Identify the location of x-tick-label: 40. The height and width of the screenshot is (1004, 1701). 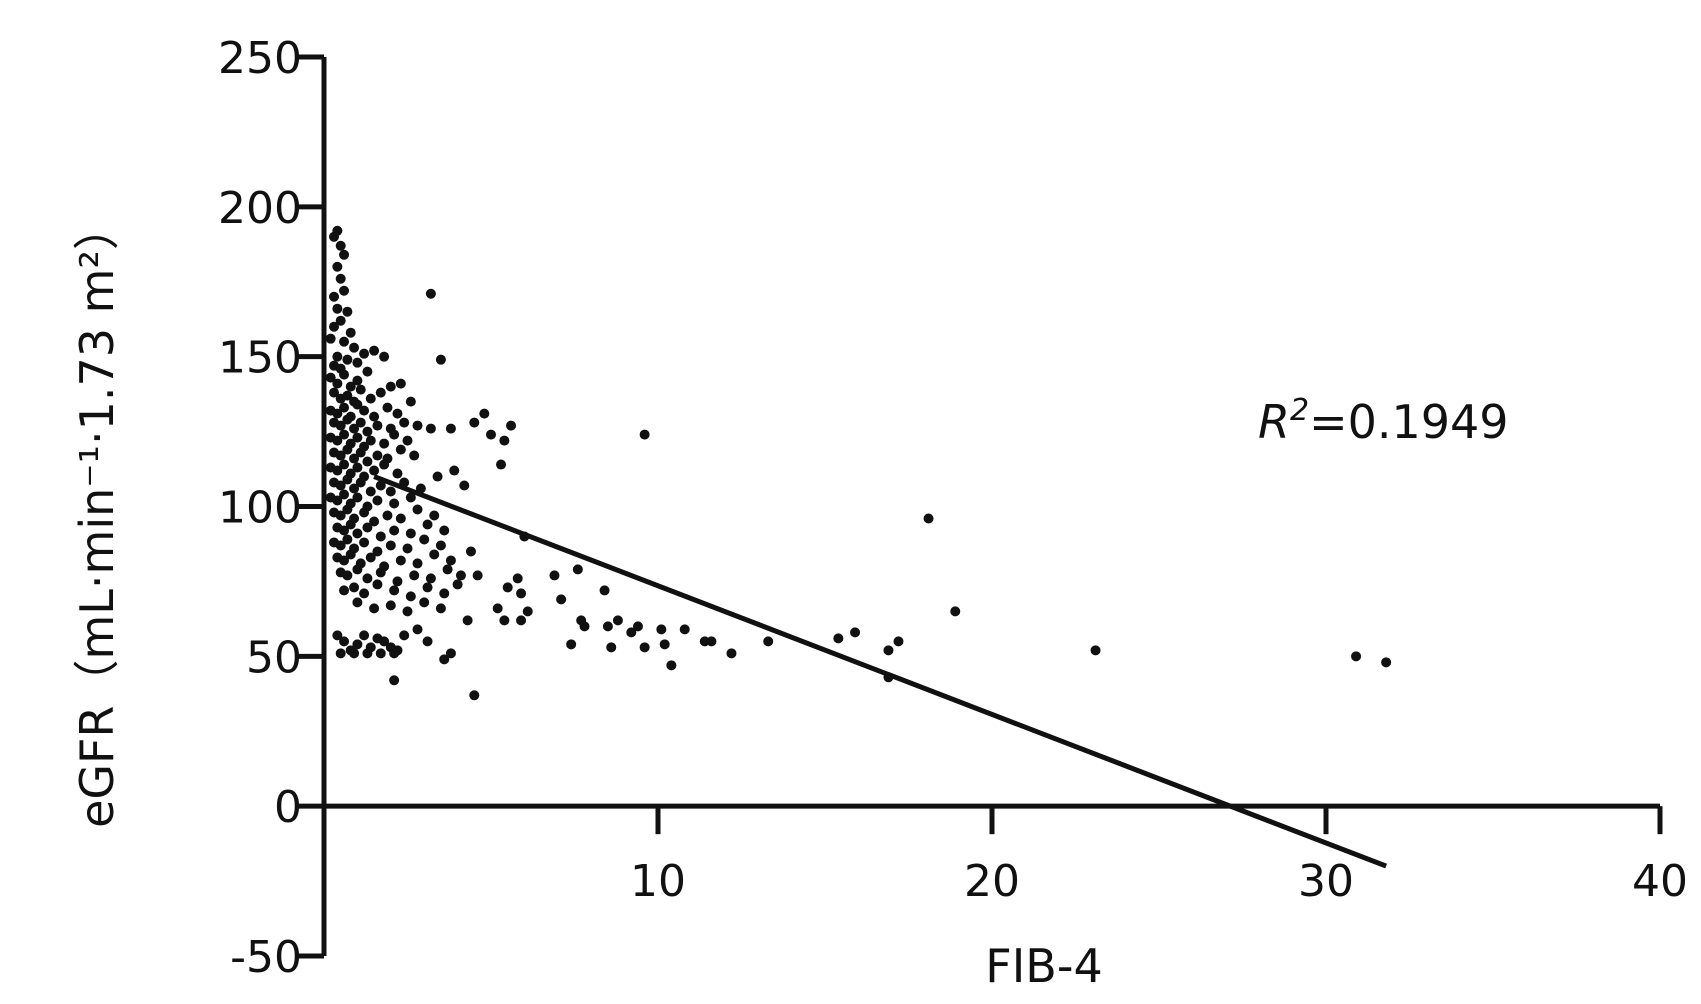
(1660, 881).